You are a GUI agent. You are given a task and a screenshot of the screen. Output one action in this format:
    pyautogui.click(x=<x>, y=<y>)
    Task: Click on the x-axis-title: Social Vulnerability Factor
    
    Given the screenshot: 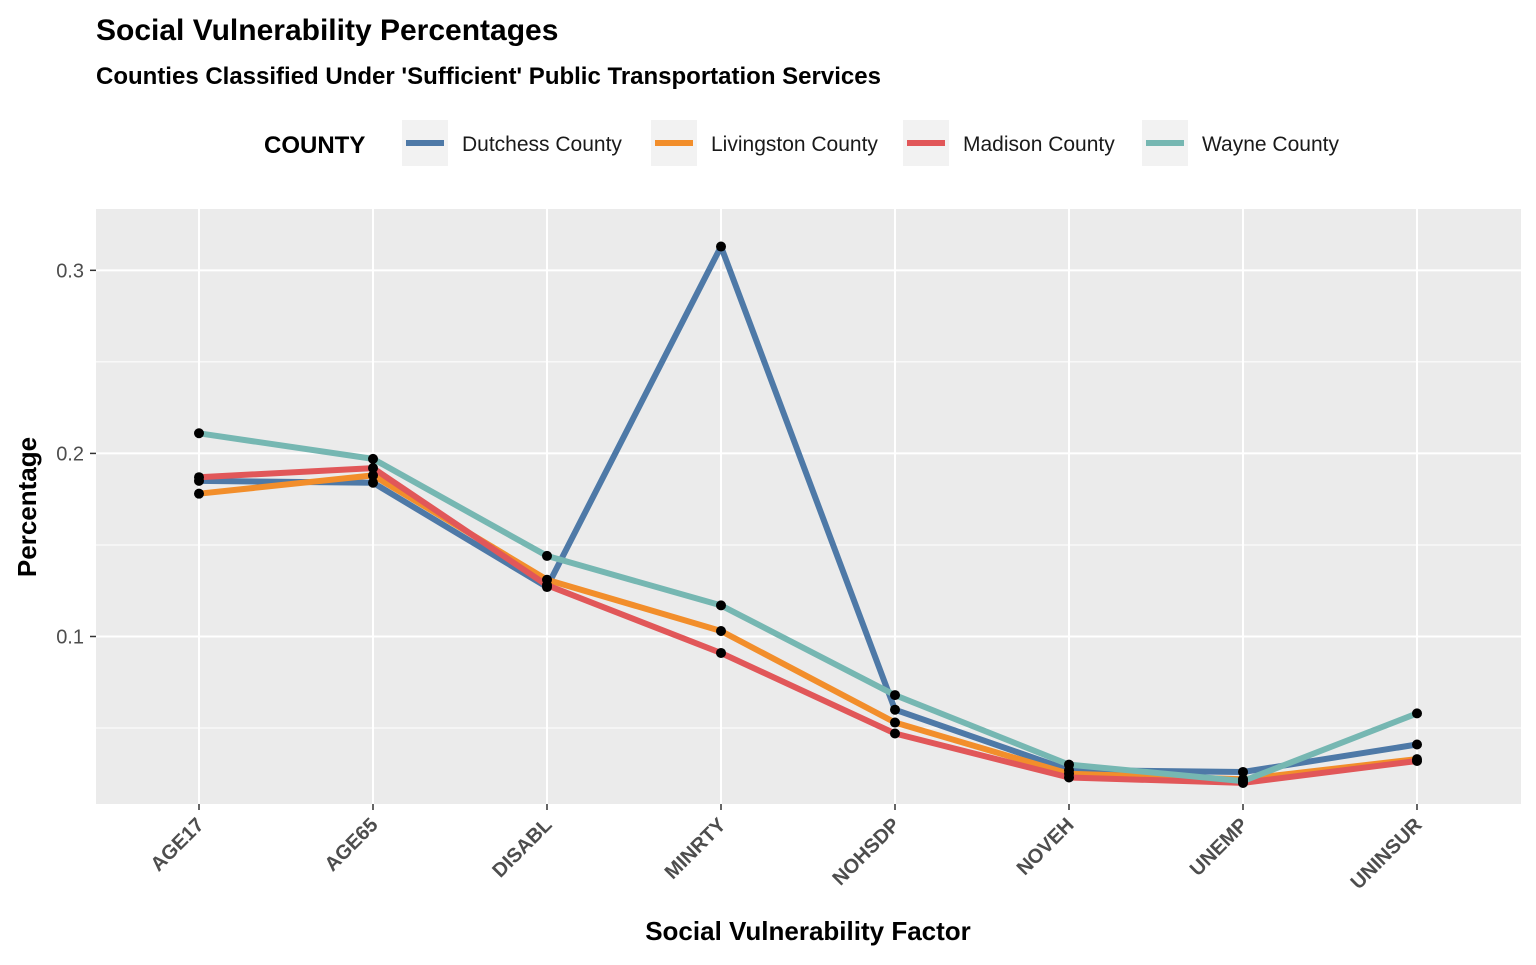 What is the action you would take?
    pyautogui.click(x=808, y=931)
    